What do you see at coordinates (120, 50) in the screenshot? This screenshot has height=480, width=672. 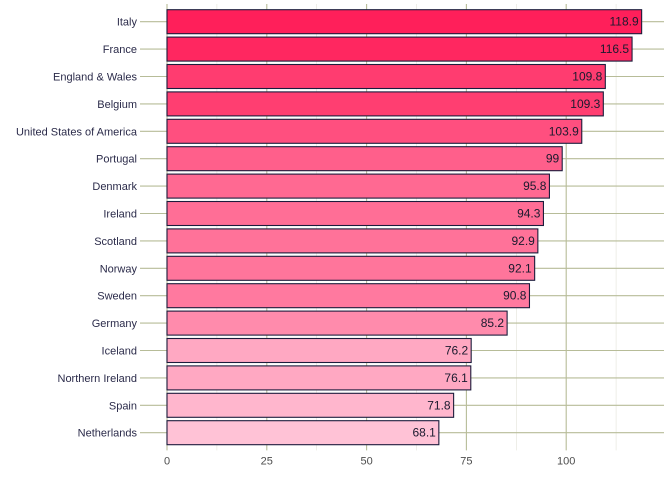 I see `category-label: France` at bounding box center [120, 50].